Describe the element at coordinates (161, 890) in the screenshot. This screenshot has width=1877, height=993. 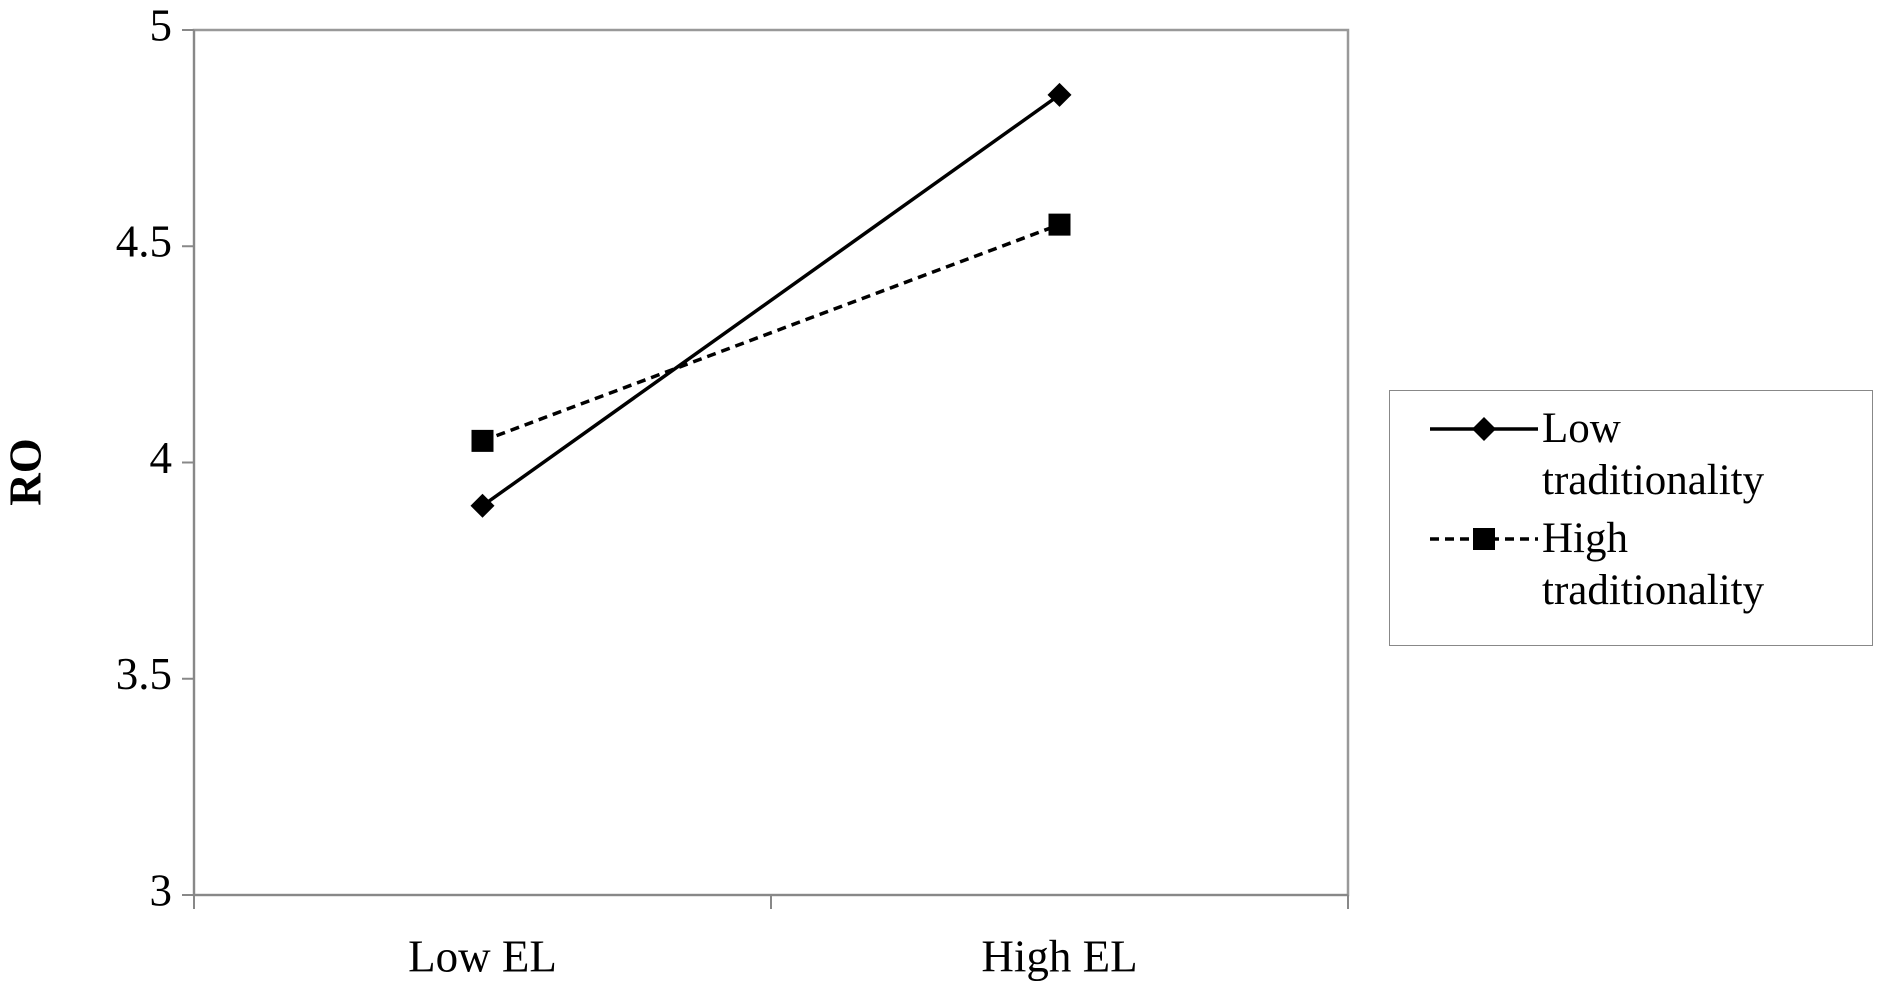
I see `y-tick-label: 3` at that location.